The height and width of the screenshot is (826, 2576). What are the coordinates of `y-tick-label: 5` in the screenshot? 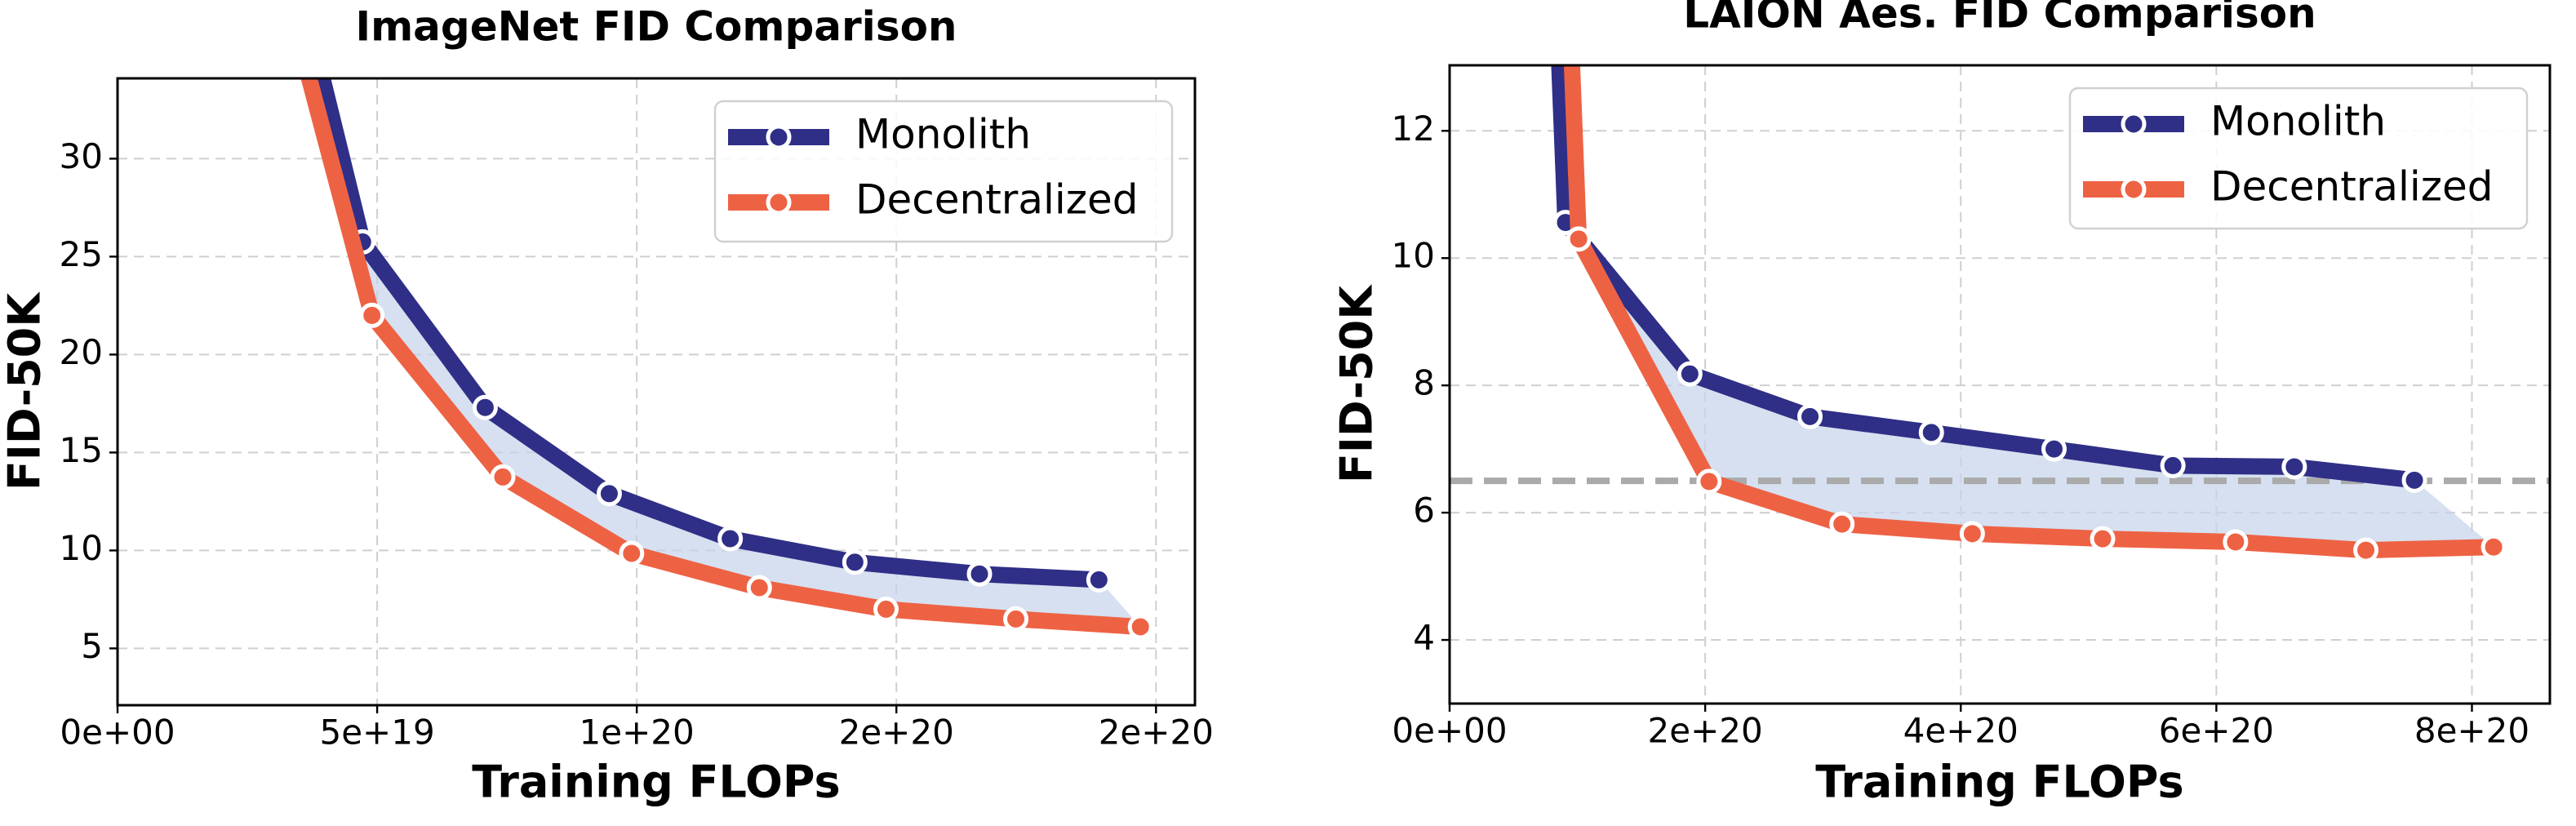 It's located at (92, 646).